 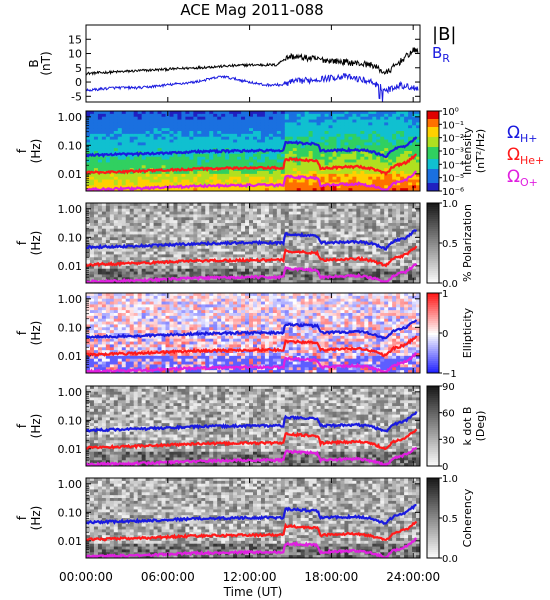 What do you see at coordinates (75, 39) in the screenshot?
I see `y-tick-label: 15` at bounding box center [75, 39].